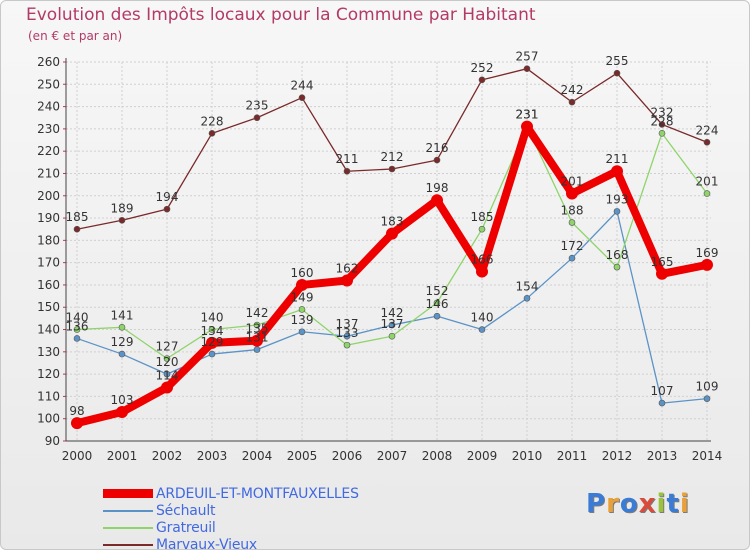 This screenshot has width=750, height=550. Describe the element at coordinates (231, 542) in the screenshot. I see `legend-item-marvaux-vieux: Marvaux-Vieux` at that location.